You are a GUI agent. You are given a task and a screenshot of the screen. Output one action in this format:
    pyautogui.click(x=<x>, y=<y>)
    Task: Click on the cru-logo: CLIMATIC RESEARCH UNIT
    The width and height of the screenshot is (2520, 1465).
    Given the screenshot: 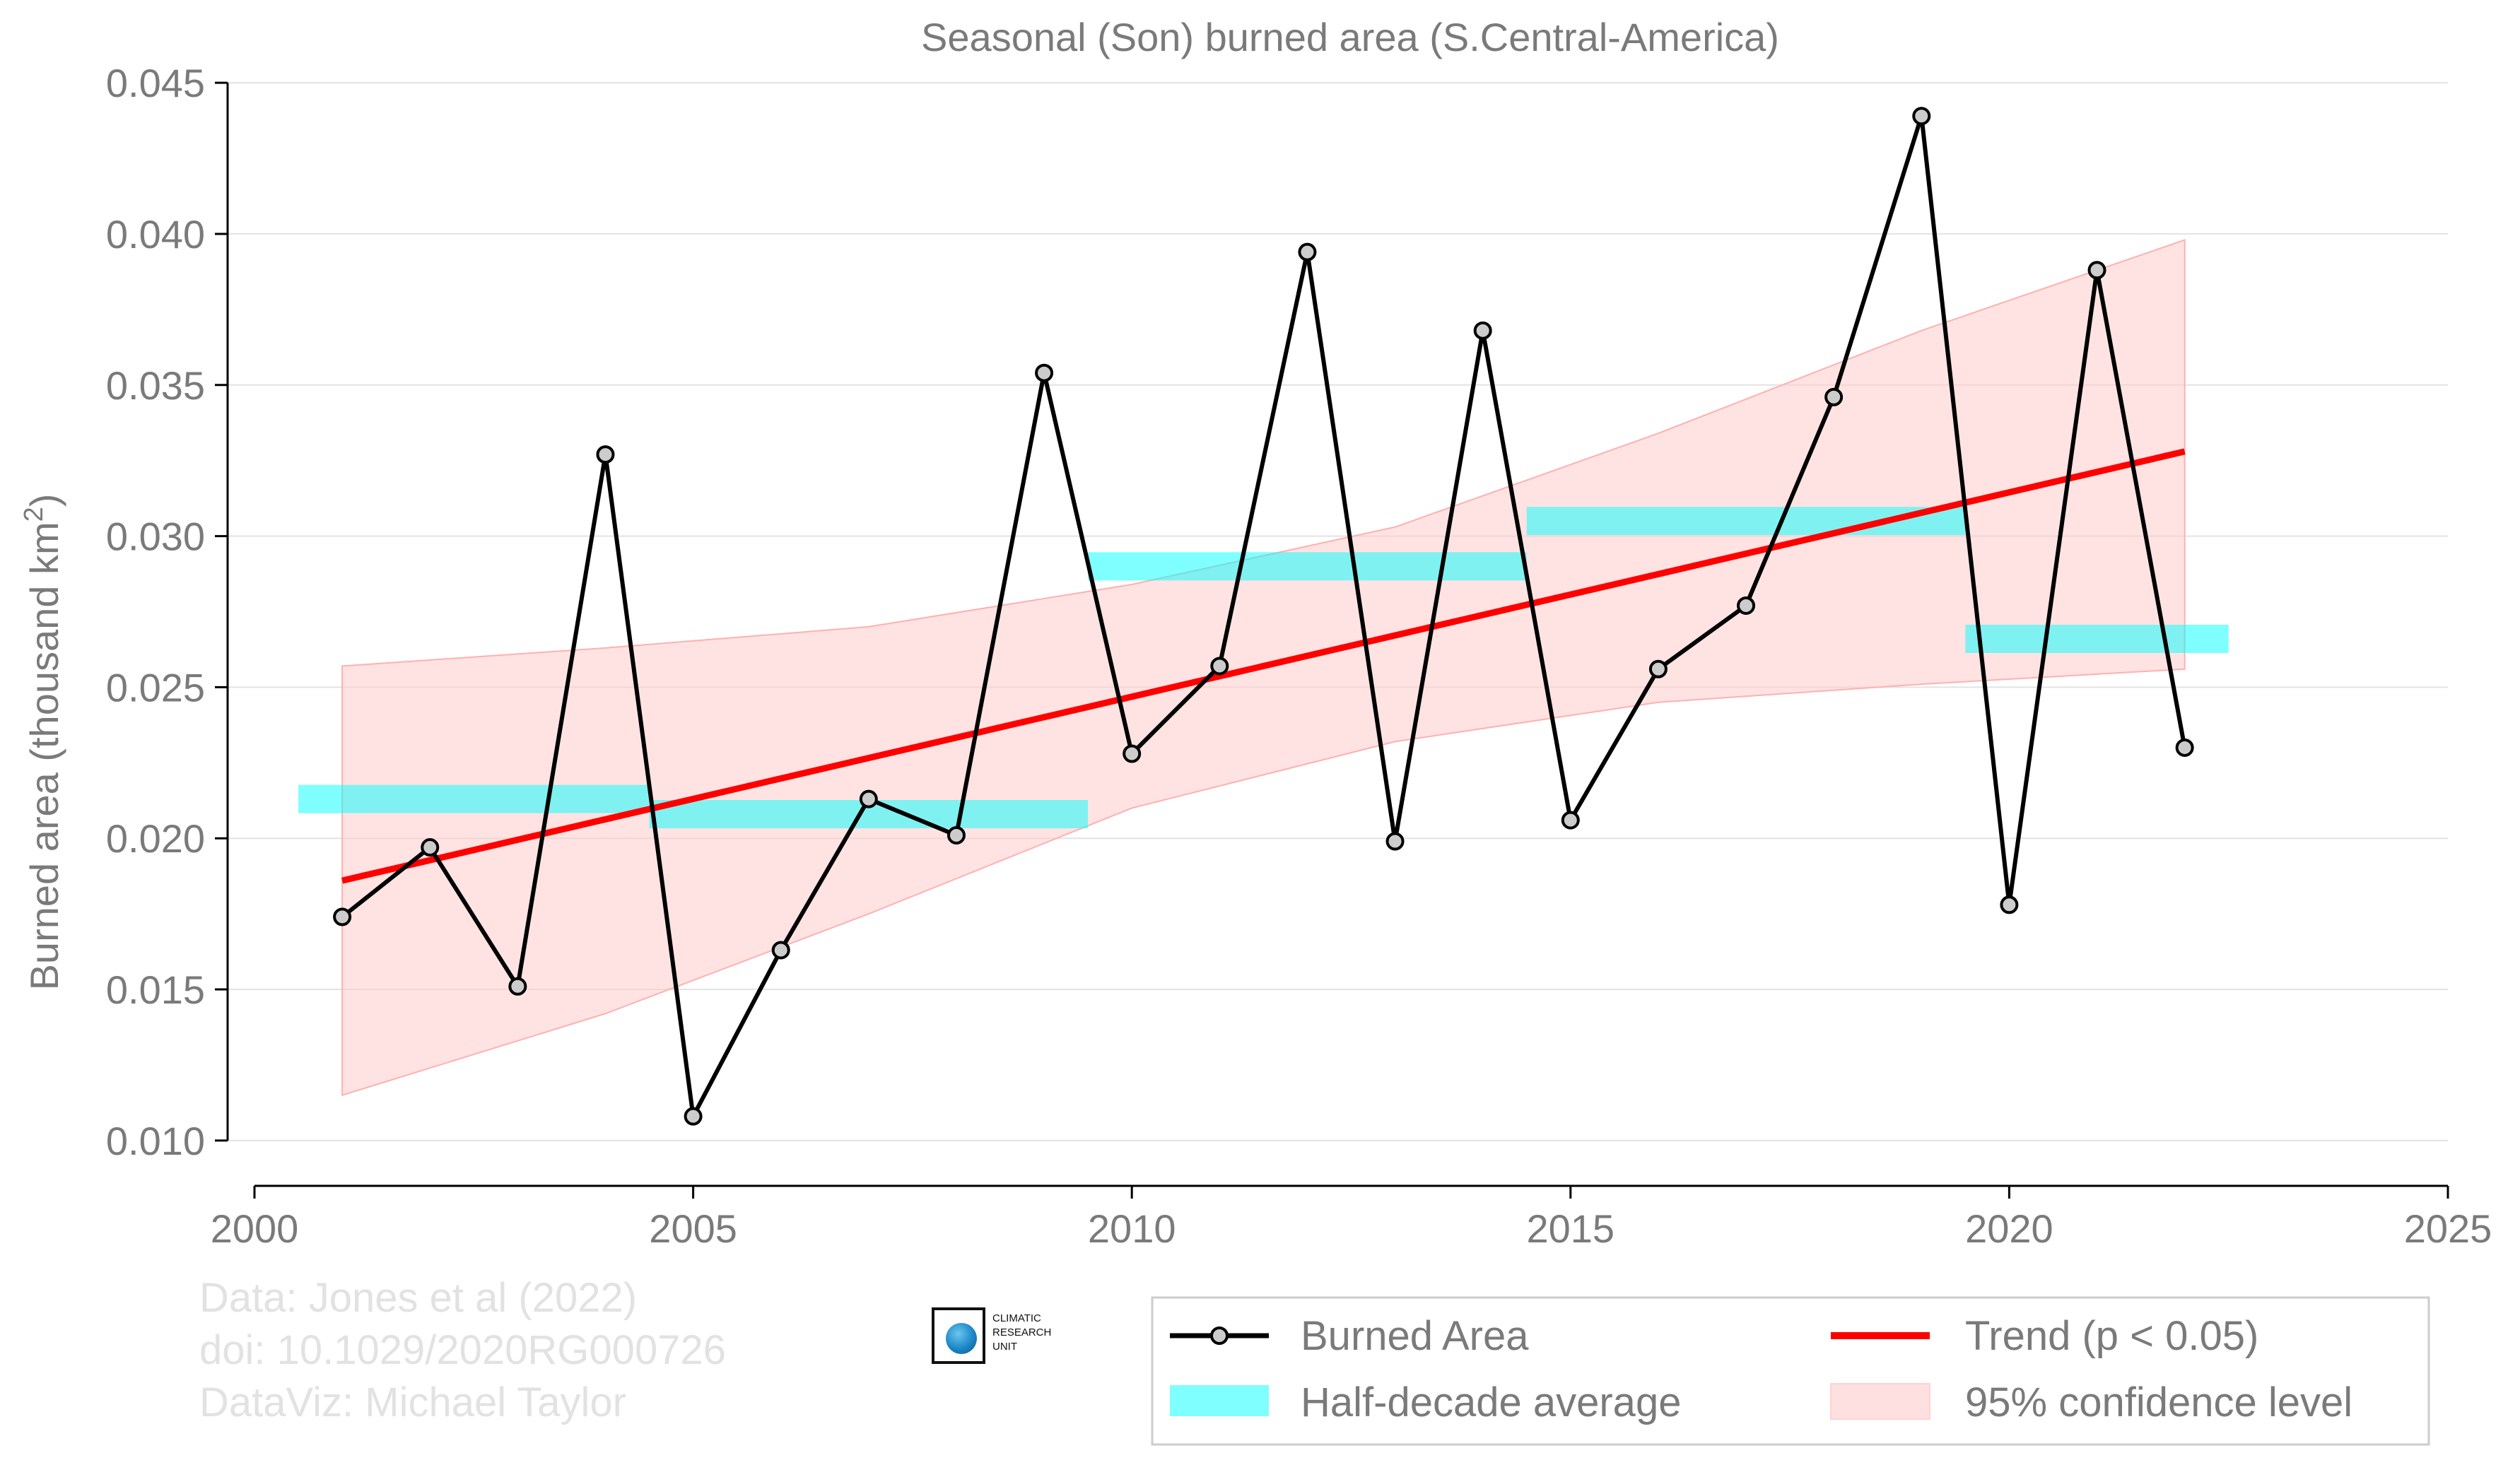 What is the action you would take?
    pyautogui.click(x=1016, y=1338)
    